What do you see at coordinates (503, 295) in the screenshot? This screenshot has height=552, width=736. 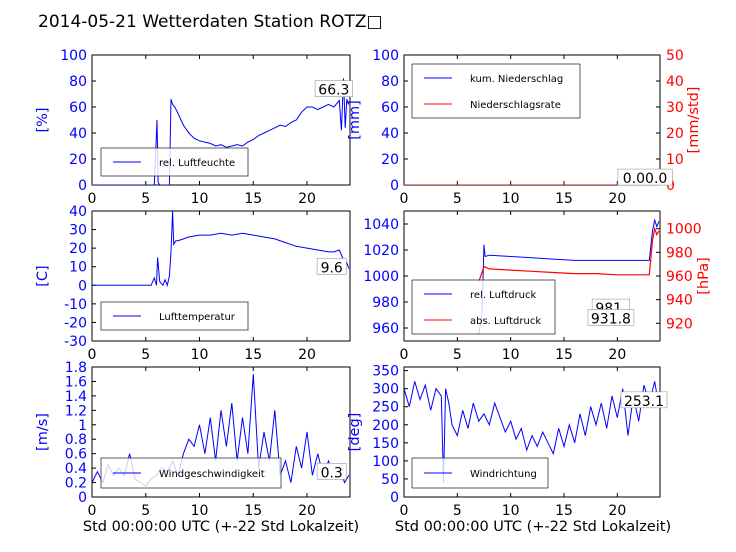 I see `legend-label: rel. Luftdruck` at bounding box center [503, 295].